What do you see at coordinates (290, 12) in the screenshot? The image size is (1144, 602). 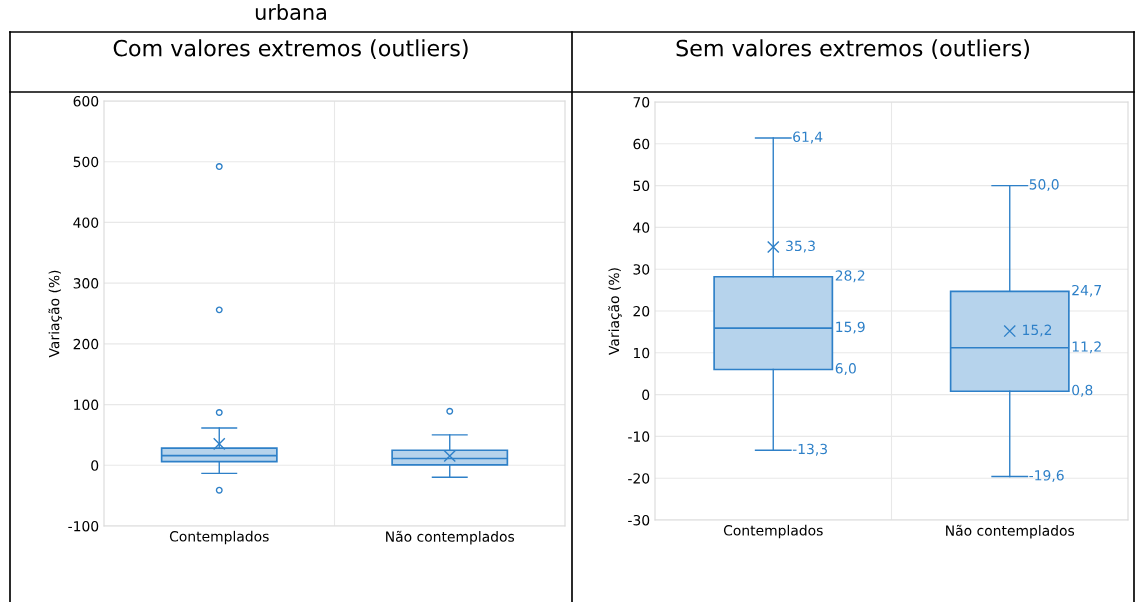 I see `text: urbana` at bounding box center [290, 12].